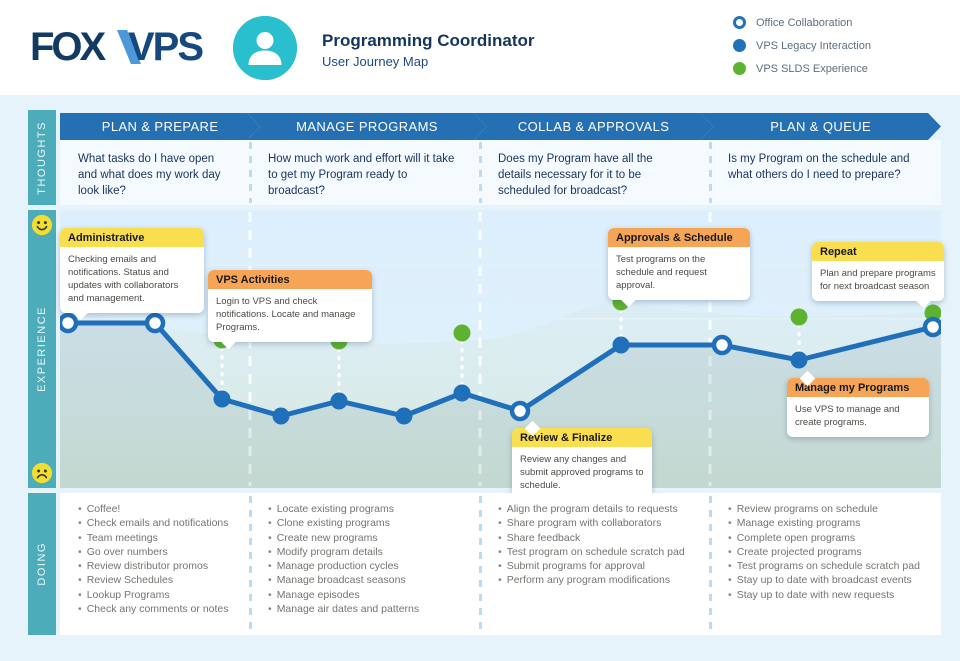 Image resolution: width=960 pixels, height=661 pixels. I want to click on doing-item: Manage broadcast seasons, so click(370, 580).